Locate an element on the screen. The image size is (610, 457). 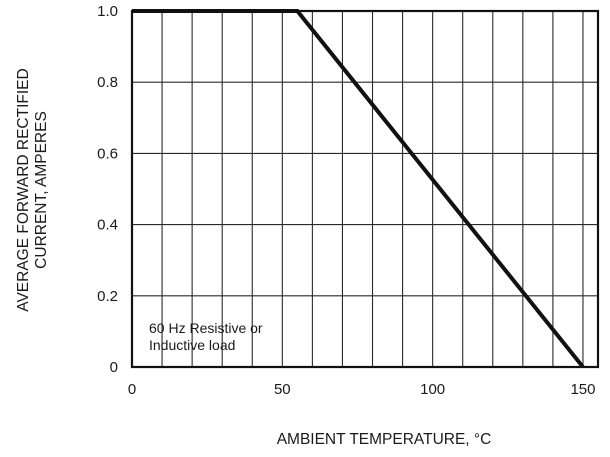
load-note-line-1: 60 Hz Resistive or is located at coordinates (206, 328).